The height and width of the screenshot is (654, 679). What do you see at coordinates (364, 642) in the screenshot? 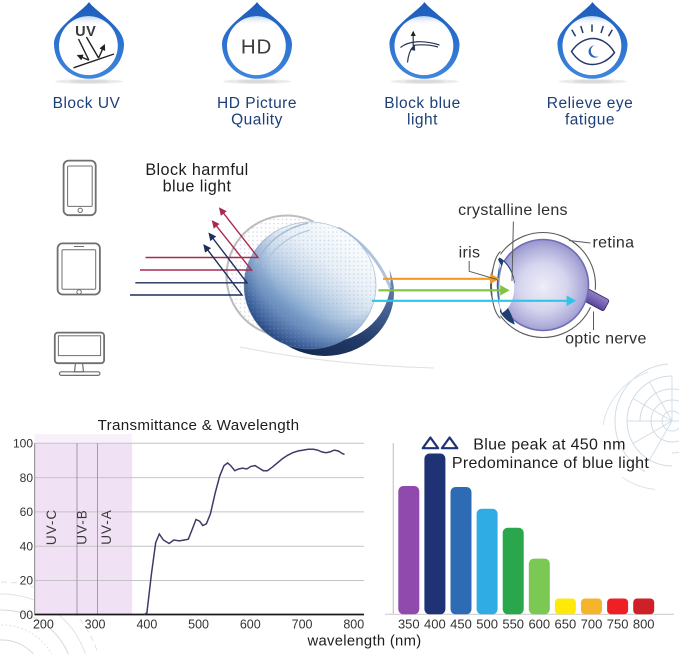
I see `svg-text: wavelength (nm)` at bounding box center [364, 642].